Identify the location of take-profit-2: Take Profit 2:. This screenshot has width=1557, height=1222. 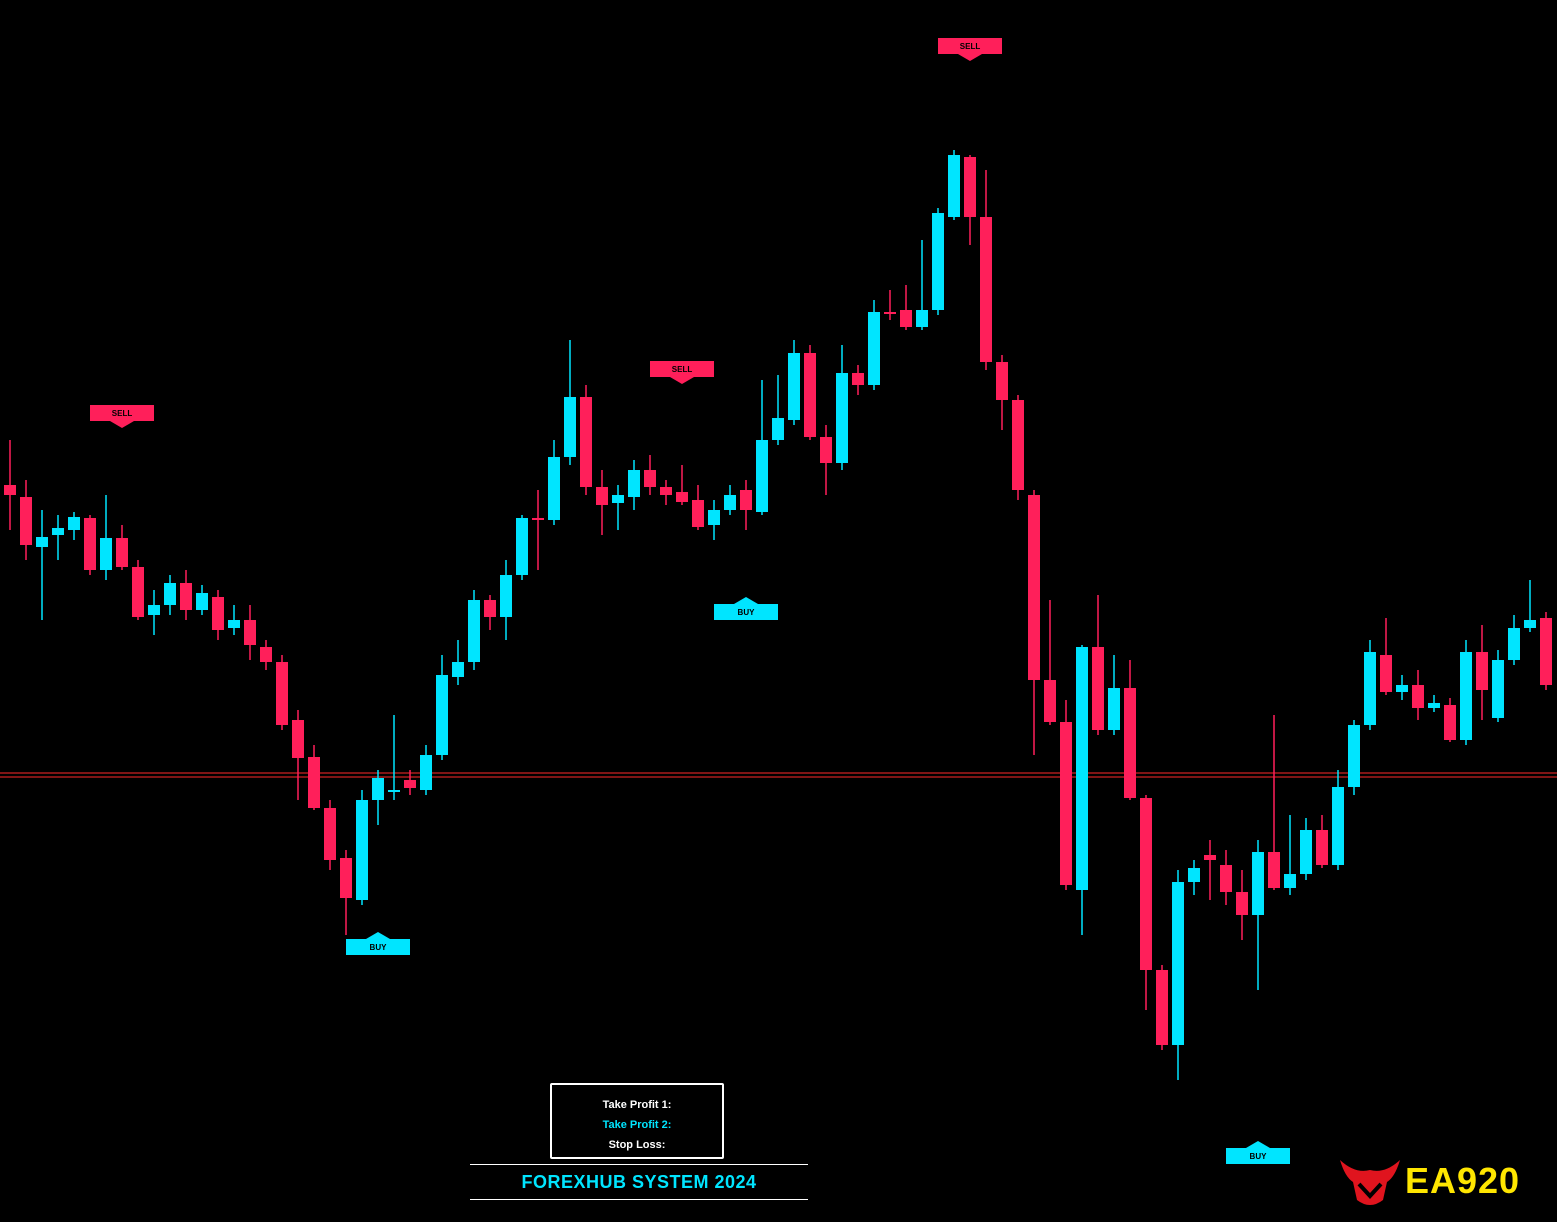
(637, 1125).